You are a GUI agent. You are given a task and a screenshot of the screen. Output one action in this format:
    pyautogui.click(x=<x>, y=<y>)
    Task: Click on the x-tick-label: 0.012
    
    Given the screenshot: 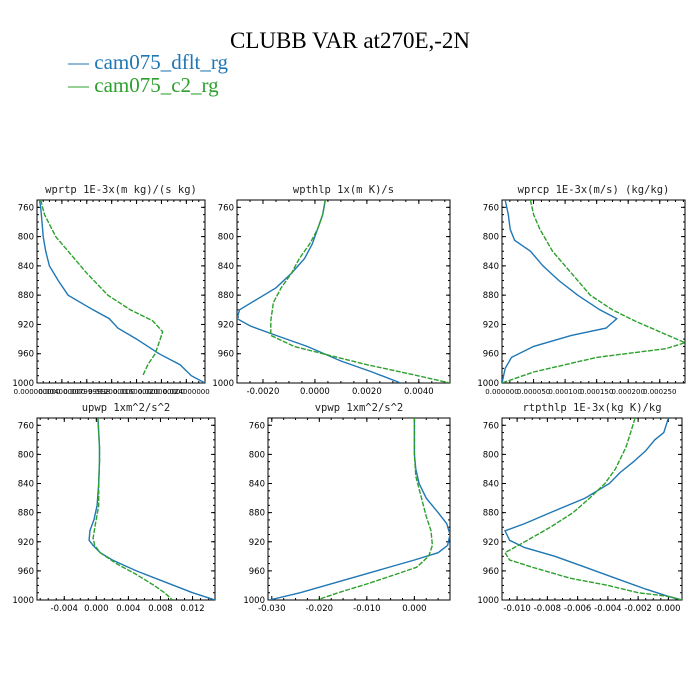 What is the action you would take?
    pyautogui.click(x=192, y=609)
    